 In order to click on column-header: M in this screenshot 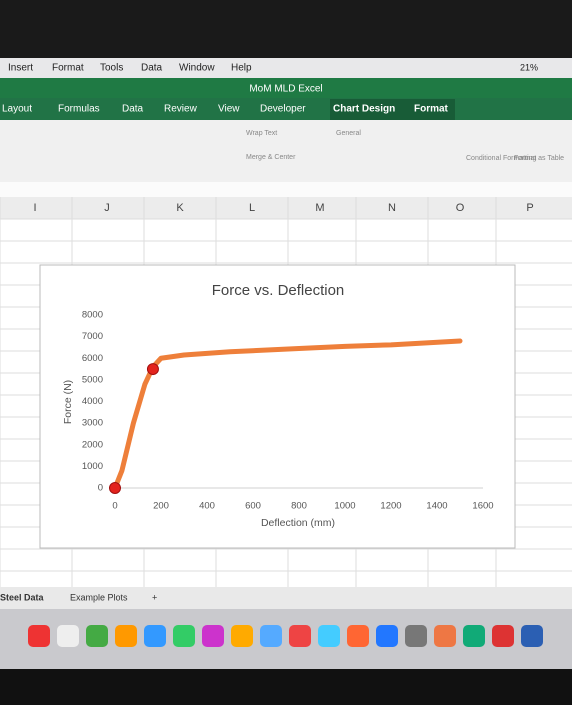, I will do `click(319, 208)`.